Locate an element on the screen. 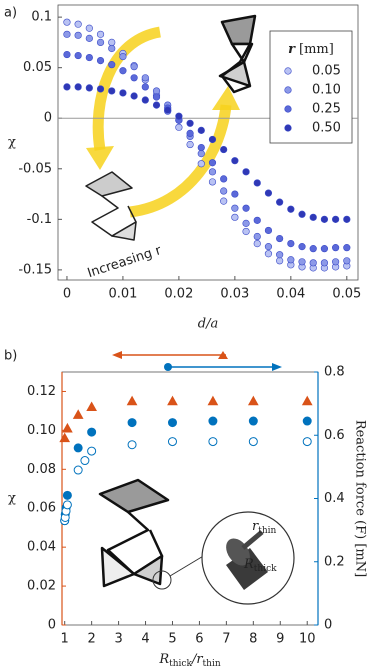  x-tick-label: 0.02 is located at coordinates (178, 294).